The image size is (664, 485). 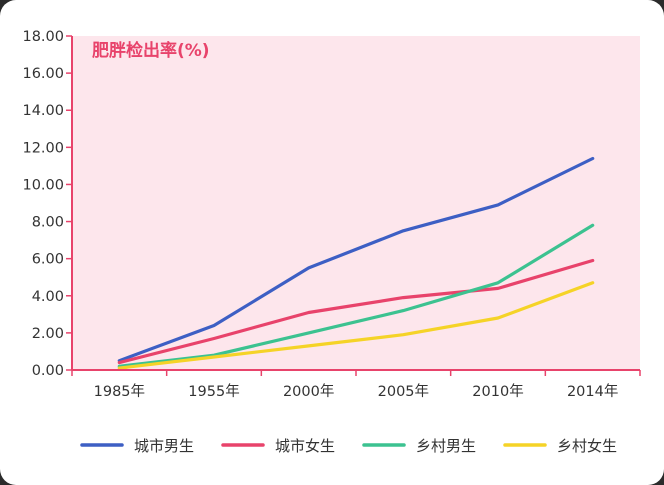 I want to click on legend-label: 城市女生, so click(x=305, y=446).